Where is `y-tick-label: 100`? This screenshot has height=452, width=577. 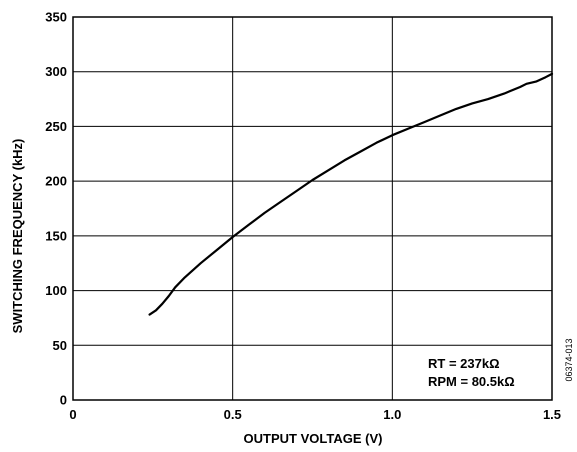
y-tick-label: 100 is located at coordinates (56, 290).